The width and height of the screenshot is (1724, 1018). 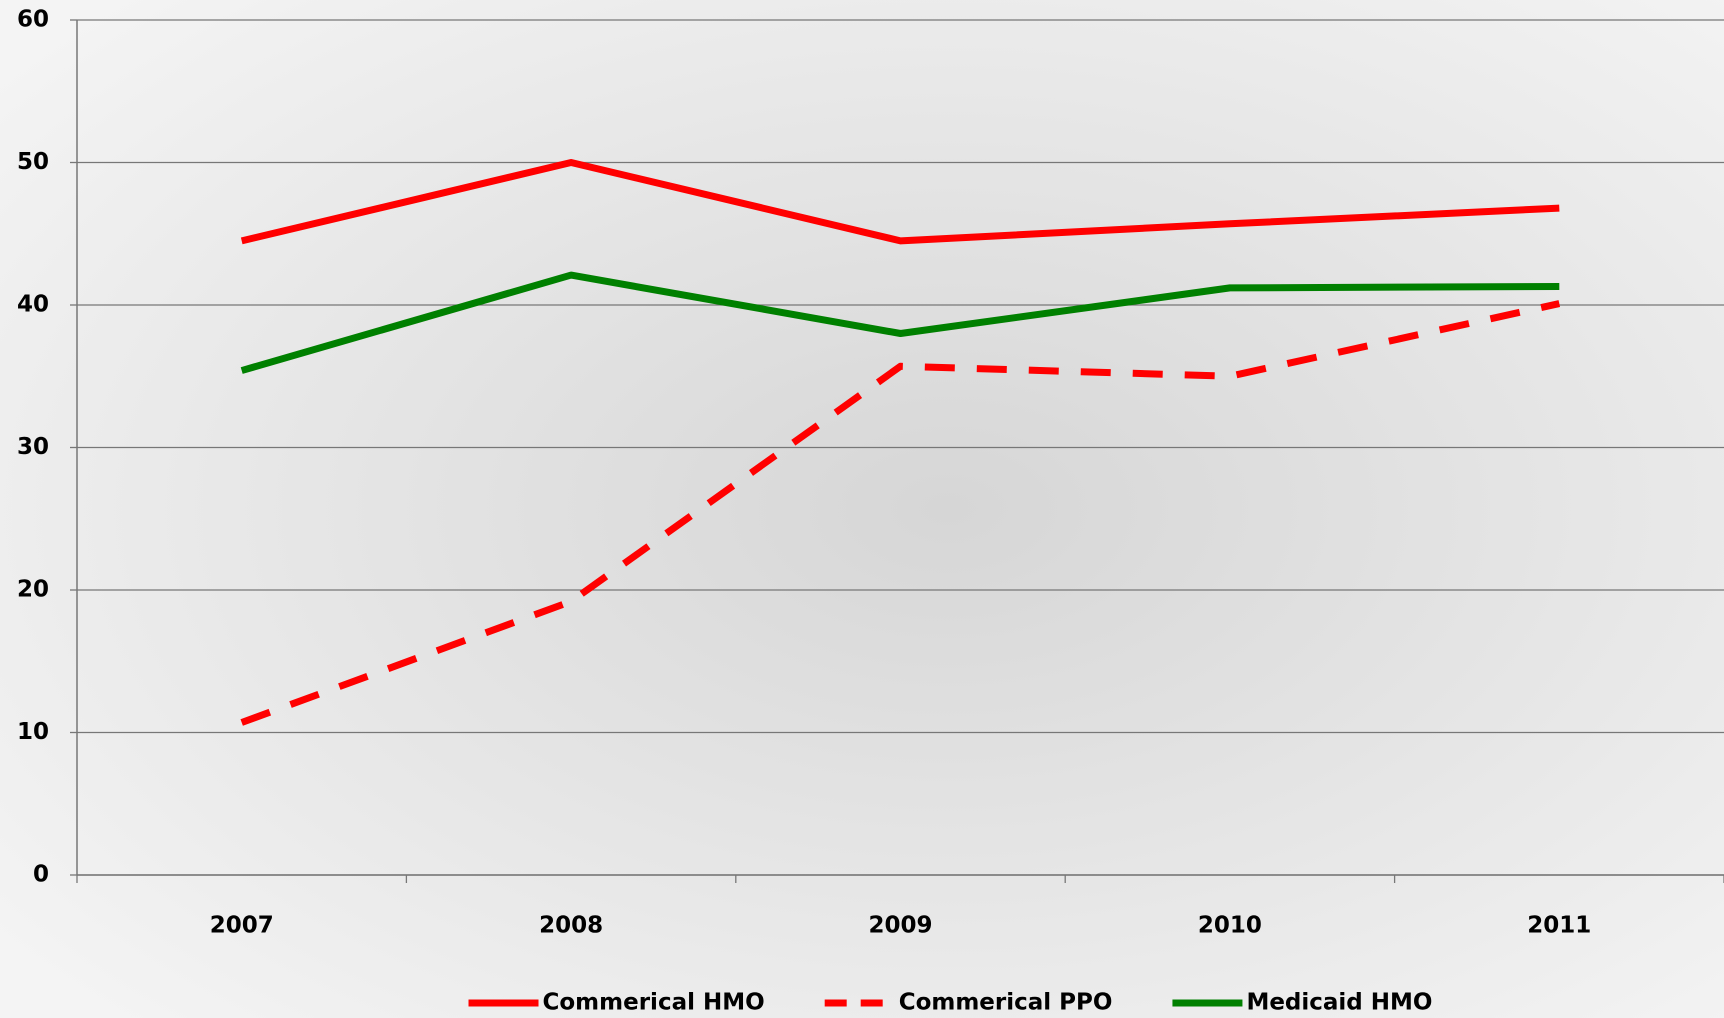 What do you see at coordinates (654, 1003) in the screenshot?
I see `legend-label: Commerical HMO` at bounding box center [654, 1003].